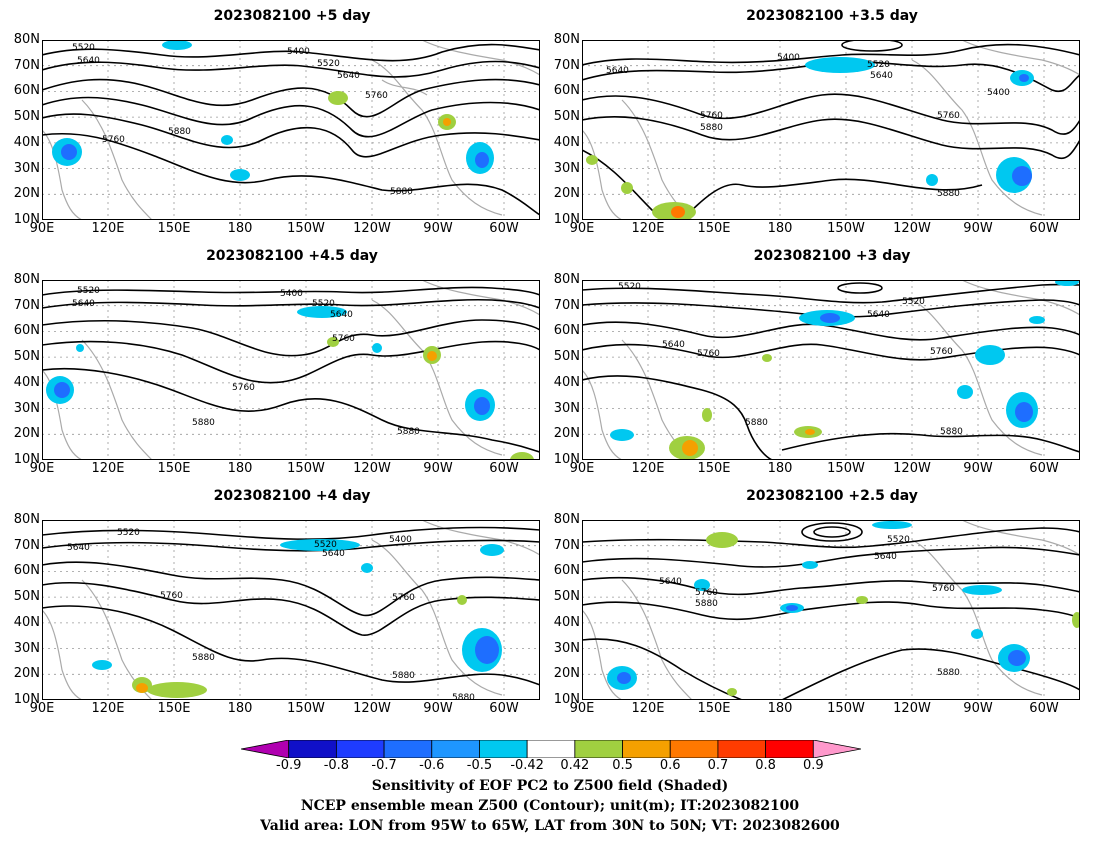  What do you see at coordinates (813, 765) in the screenshot?
I see `colorbar-tick-label: 0.9` at bounding box center [813, 765].